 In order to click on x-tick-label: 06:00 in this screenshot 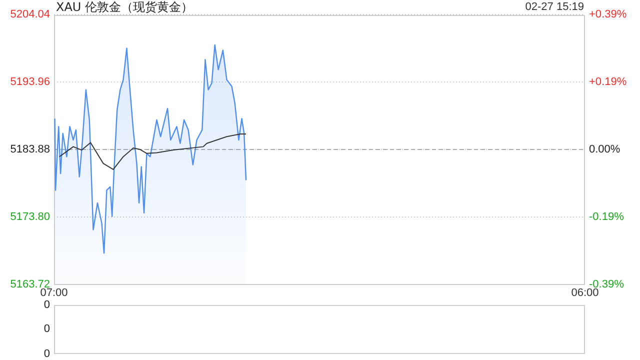, I will do `click(585, 293)`.